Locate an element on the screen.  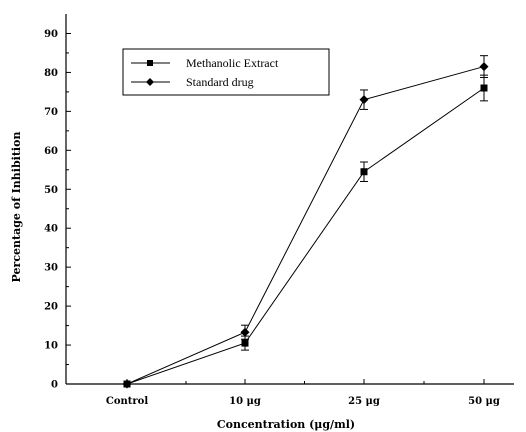
y-tick-label: 40 is located at coordinates (51, 229).